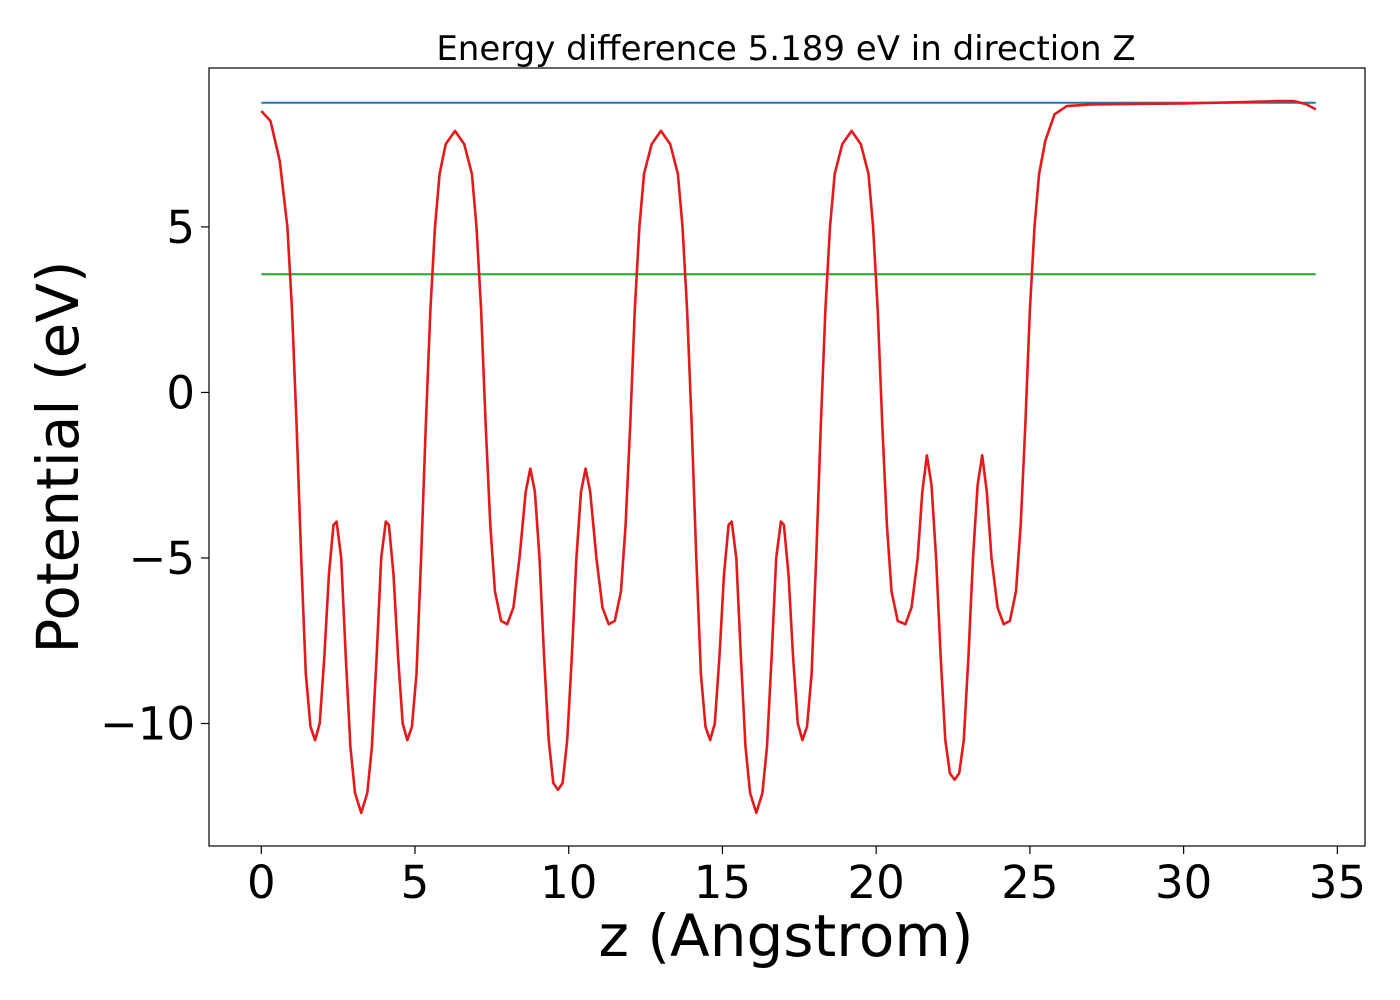  I want to click on y-tick-label: −10, so click(147, 724).